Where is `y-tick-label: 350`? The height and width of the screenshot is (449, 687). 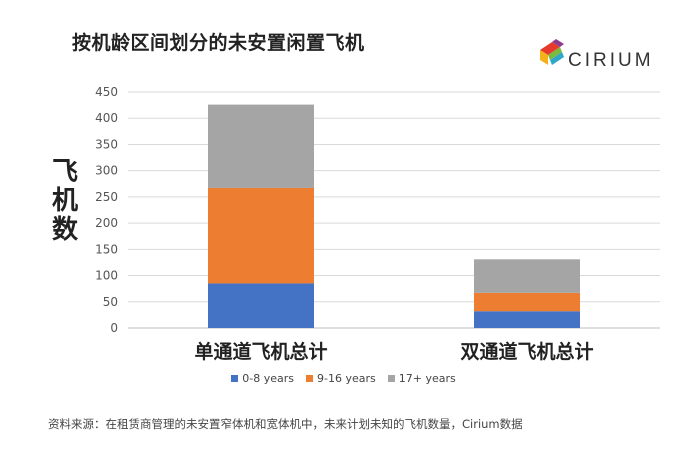 y-tick-label: 350 is located at coordinates (106, 144).